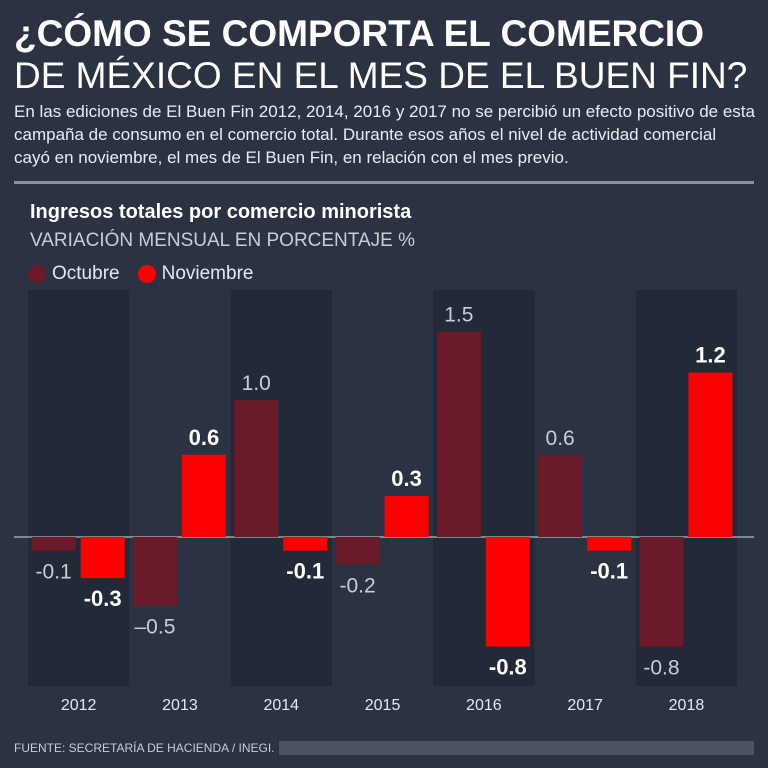  What do you see at coordinates (103, 557) in the screenshot?
I see `bar-noviembre-2012` at bounding box center [103, 557].